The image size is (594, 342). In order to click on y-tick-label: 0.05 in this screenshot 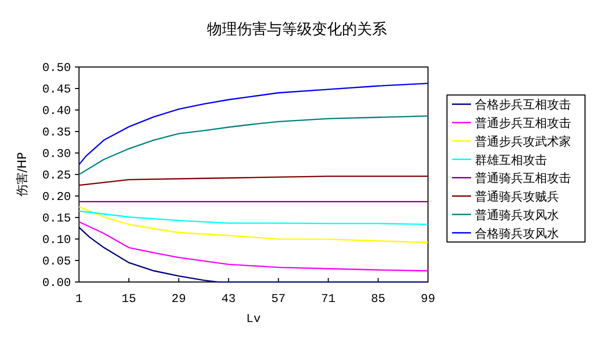, I will do `click(56, 261)`.